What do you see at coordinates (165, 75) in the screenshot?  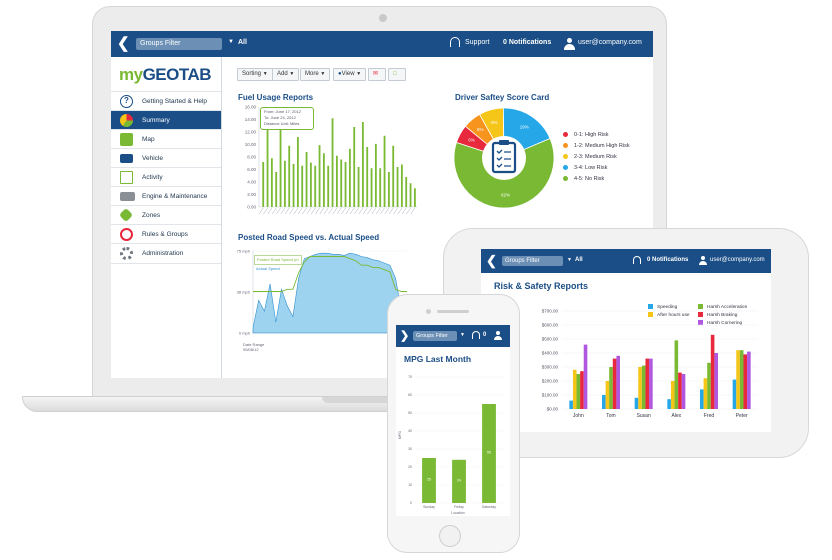 I see `mygeotab-logo: myGEOTAB` at bounding box center [165, 75].